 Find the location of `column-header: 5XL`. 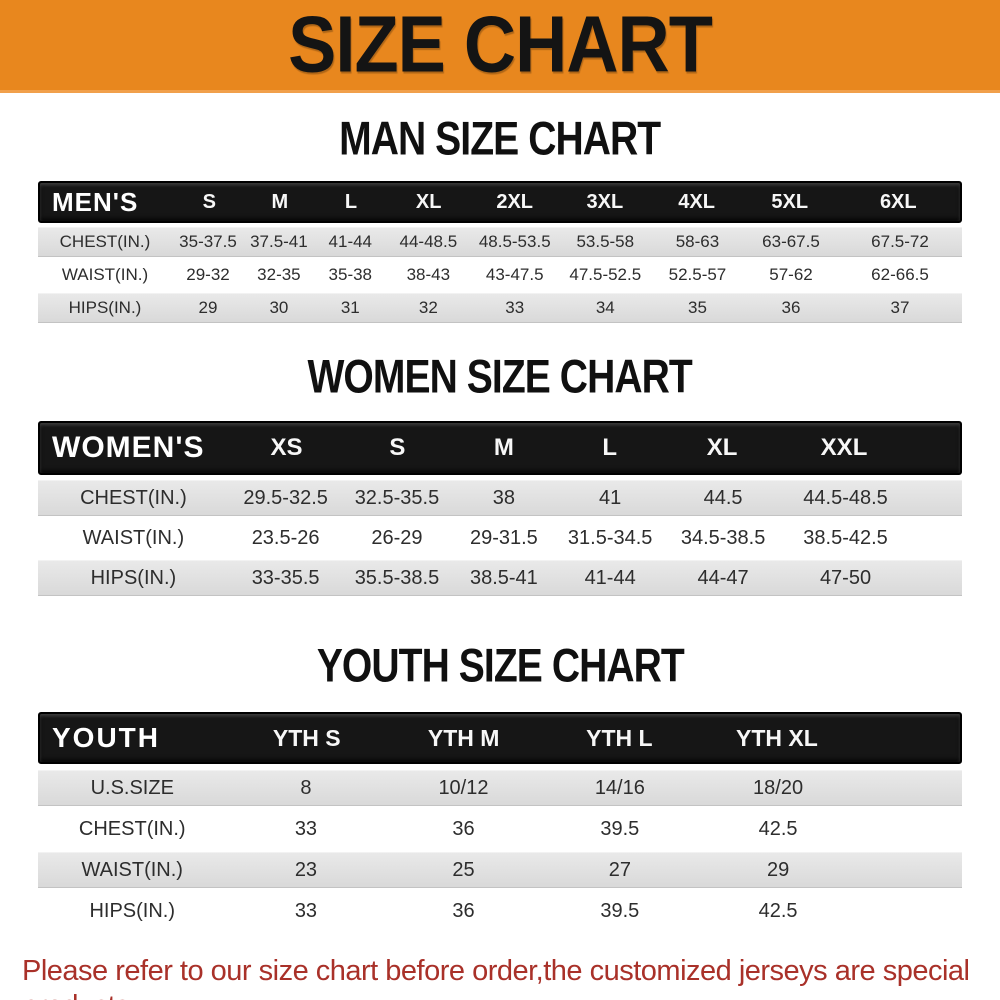

column-header: 5XL is located at coordinates (790, 201).